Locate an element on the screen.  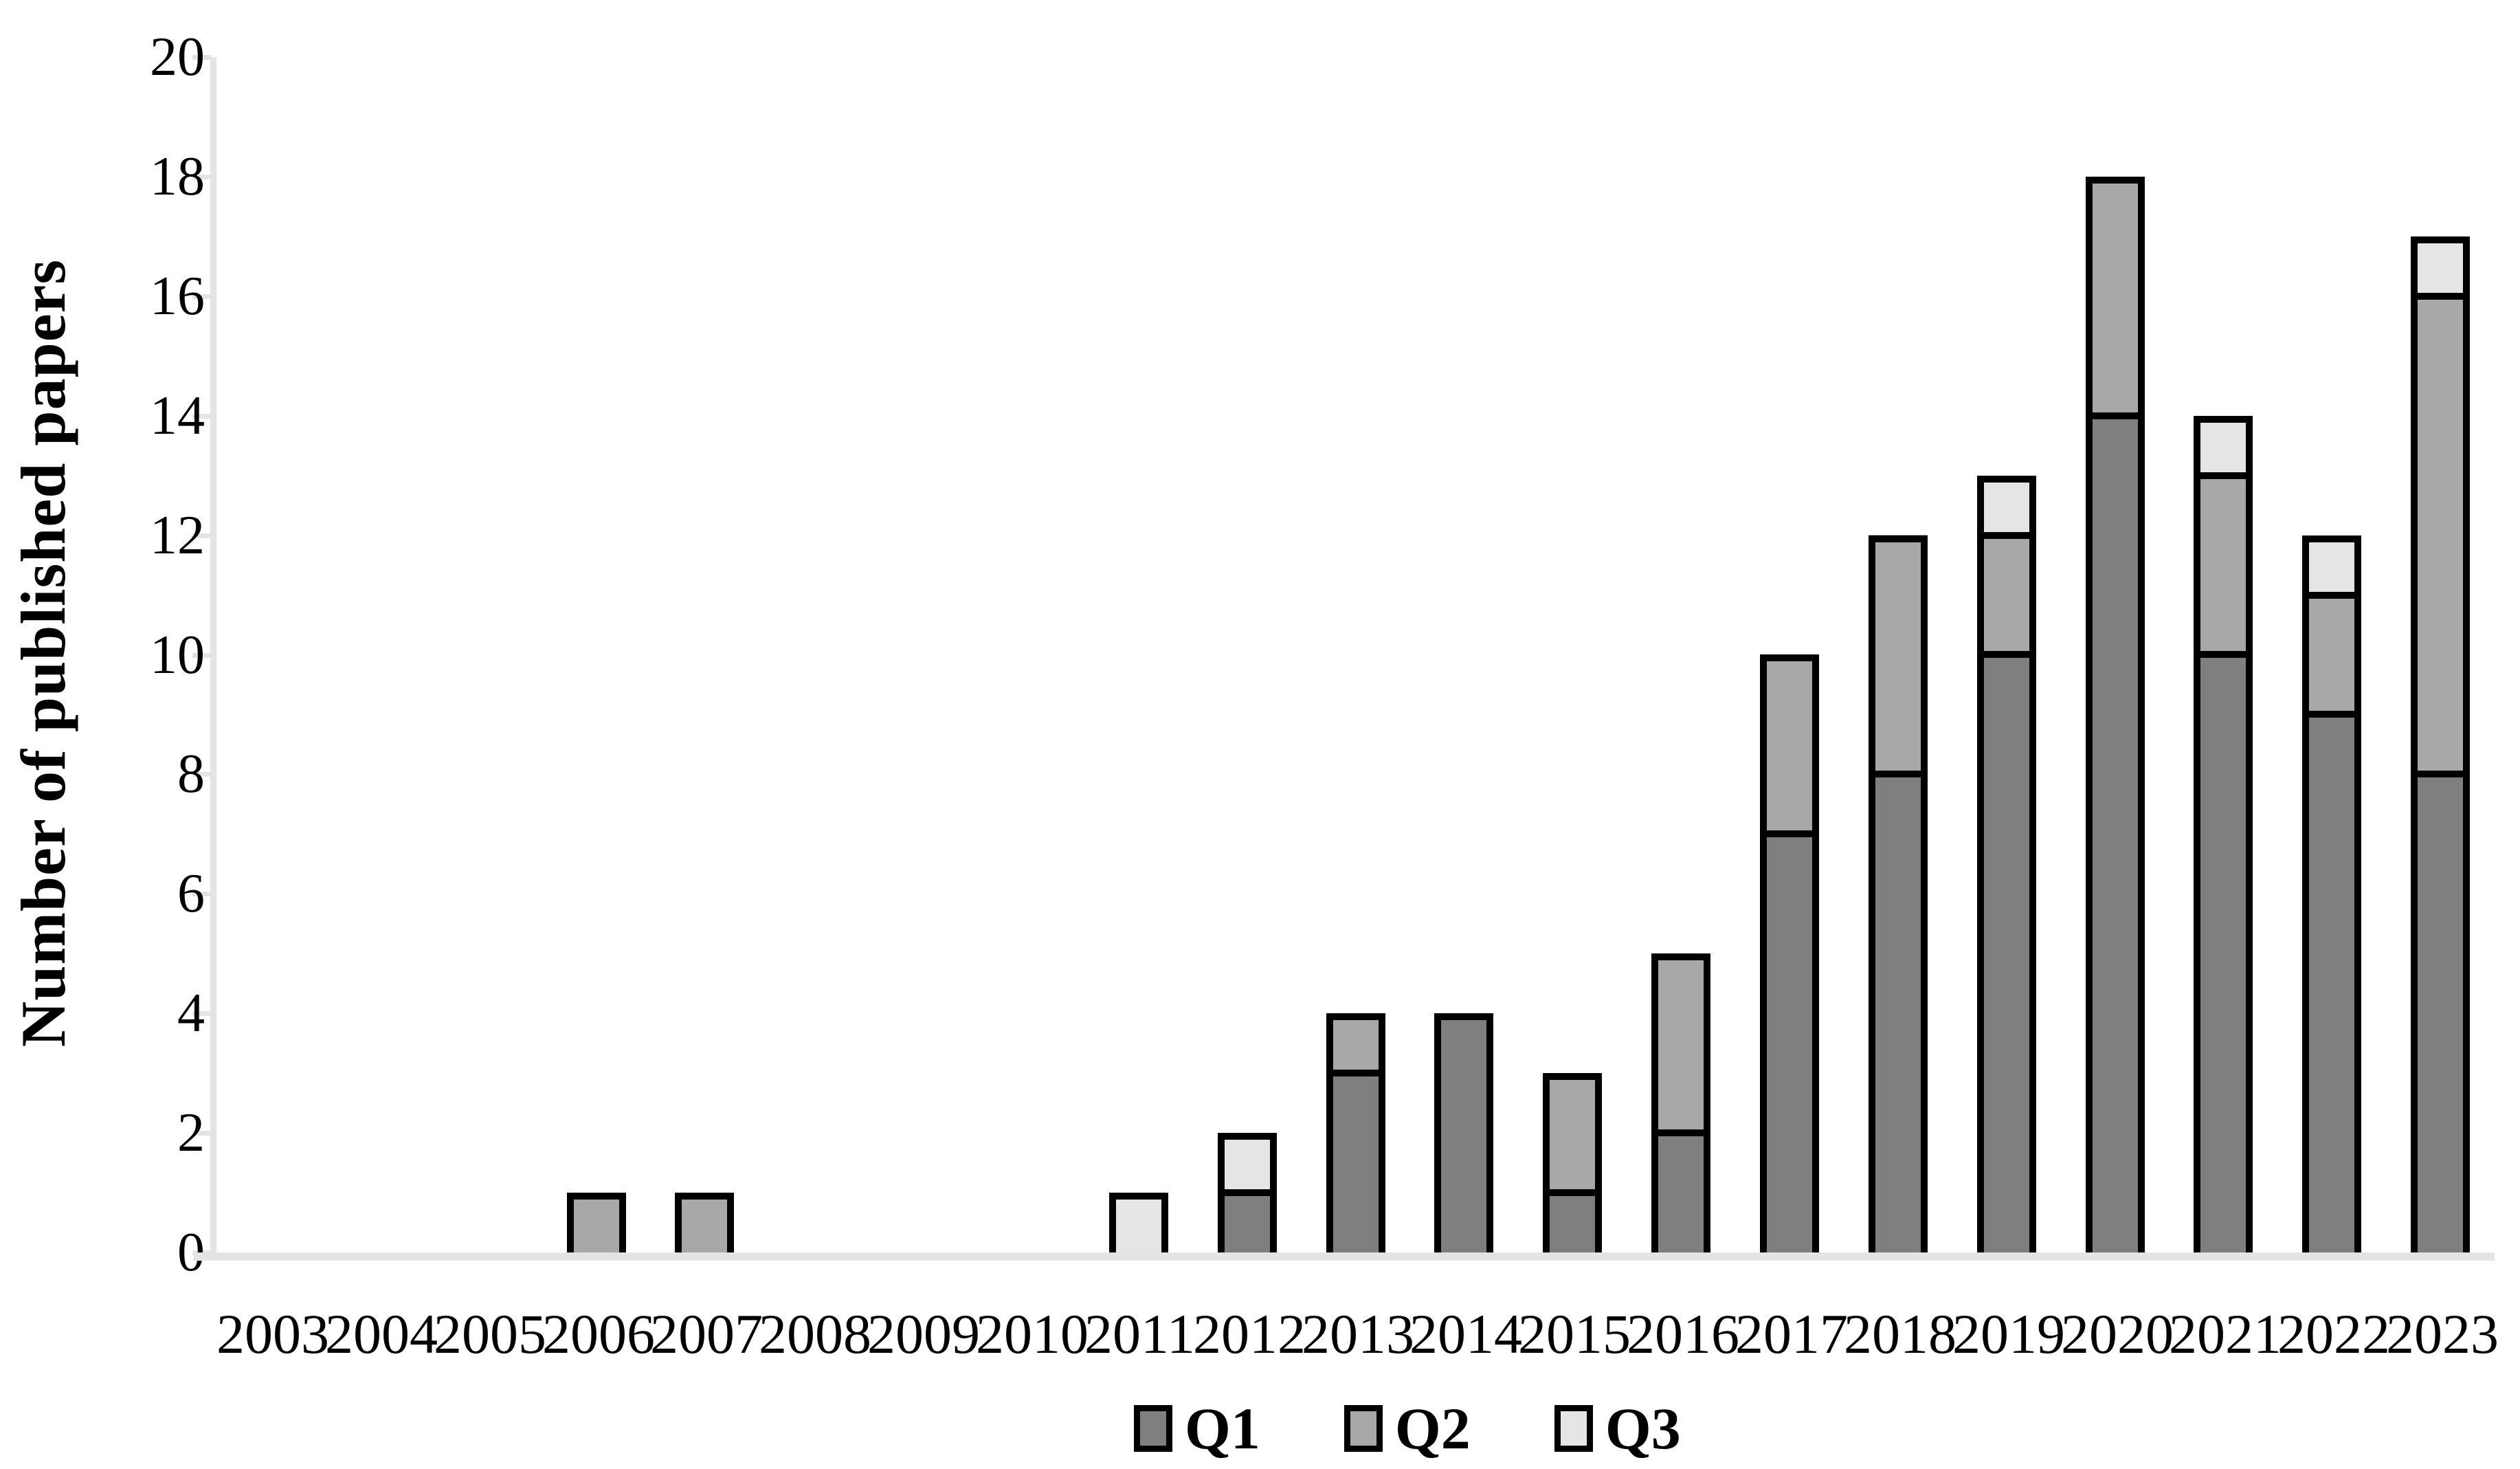
bar-2014 is located at coordinates (1463, 1132).